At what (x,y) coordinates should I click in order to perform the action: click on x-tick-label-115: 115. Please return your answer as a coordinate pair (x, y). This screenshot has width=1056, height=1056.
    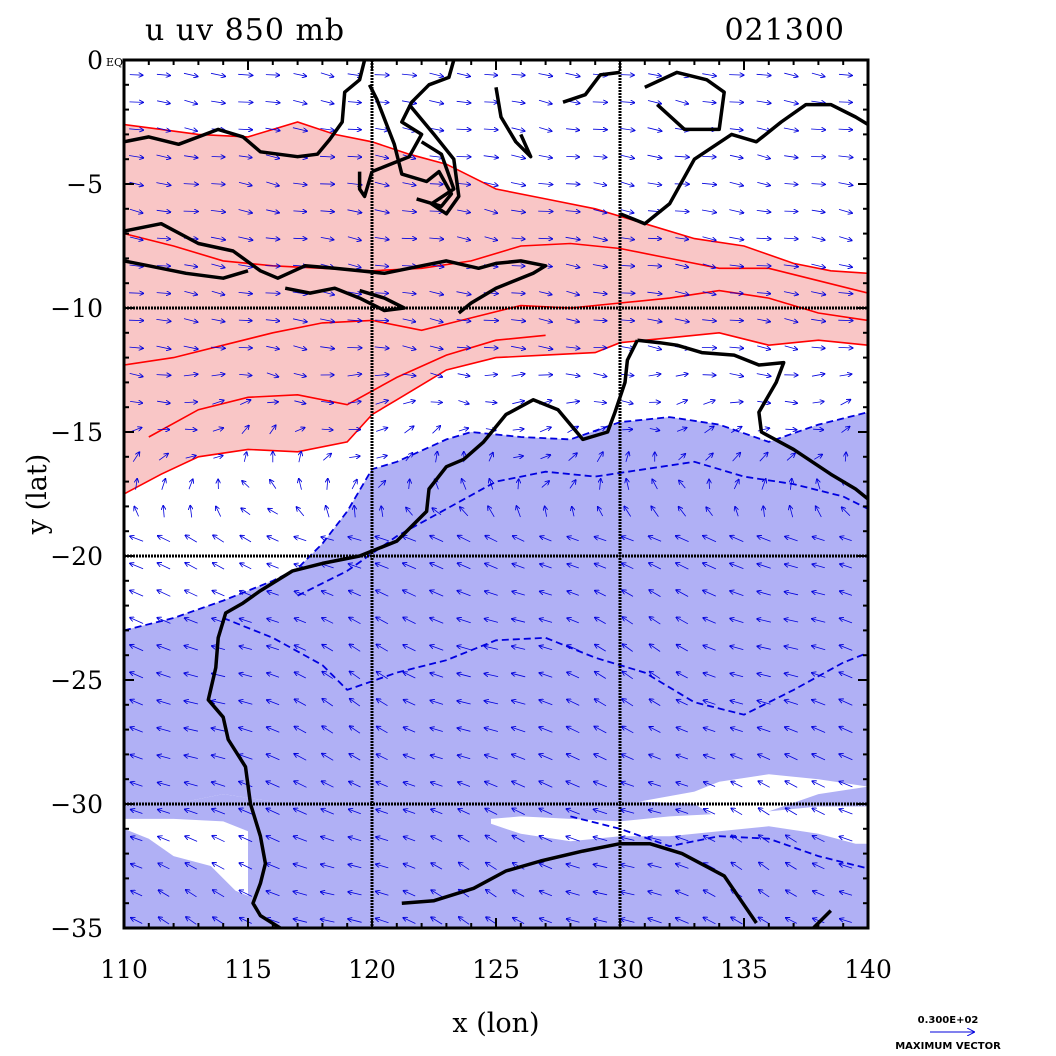
    Looking at the image, I should click on (248, 969).